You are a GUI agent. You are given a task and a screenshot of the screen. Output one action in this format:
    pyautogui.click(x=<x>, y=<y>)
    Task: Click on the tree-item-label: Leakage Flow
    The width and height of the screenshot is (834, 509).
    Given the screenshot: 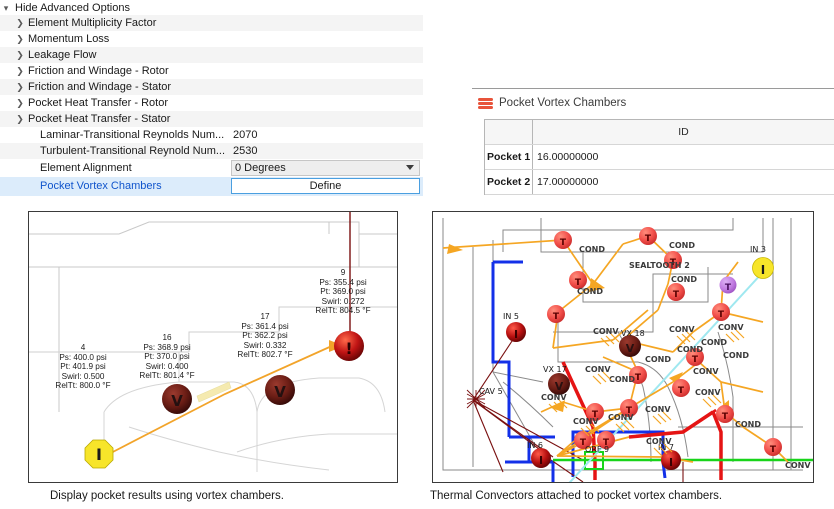 What is the action you would take?
    pyautogui.click(x=62, y=55)
    